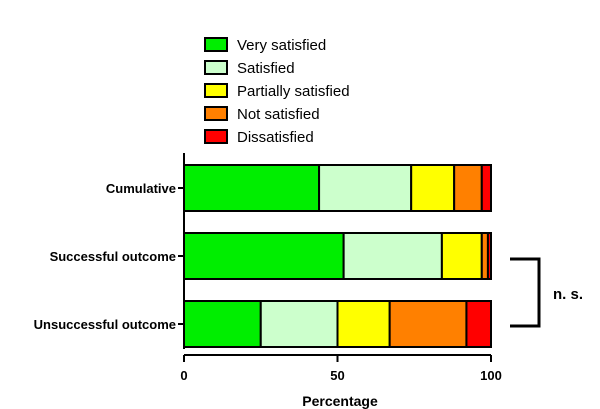 The image size is (600, 409). Describe the element at coordinates (264, 256) in the screenshot. I see `bar-successful-outcome-very-satisfied` at that location.